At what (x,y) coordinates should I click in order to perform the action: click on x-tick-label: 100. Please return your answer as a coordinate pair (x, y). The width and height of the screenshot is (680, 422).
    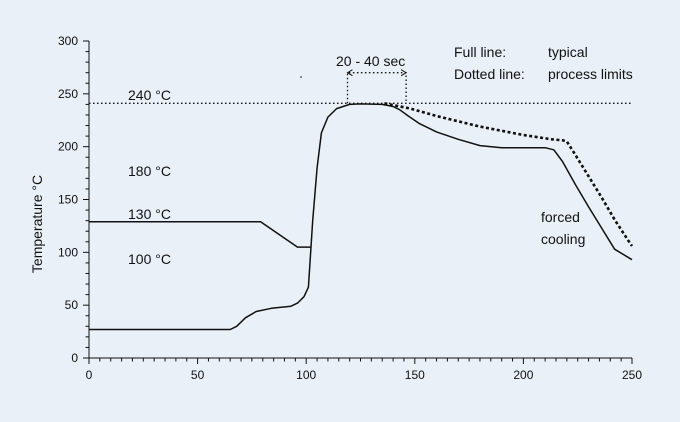
    Looking at the image, I should click on (306, 375).